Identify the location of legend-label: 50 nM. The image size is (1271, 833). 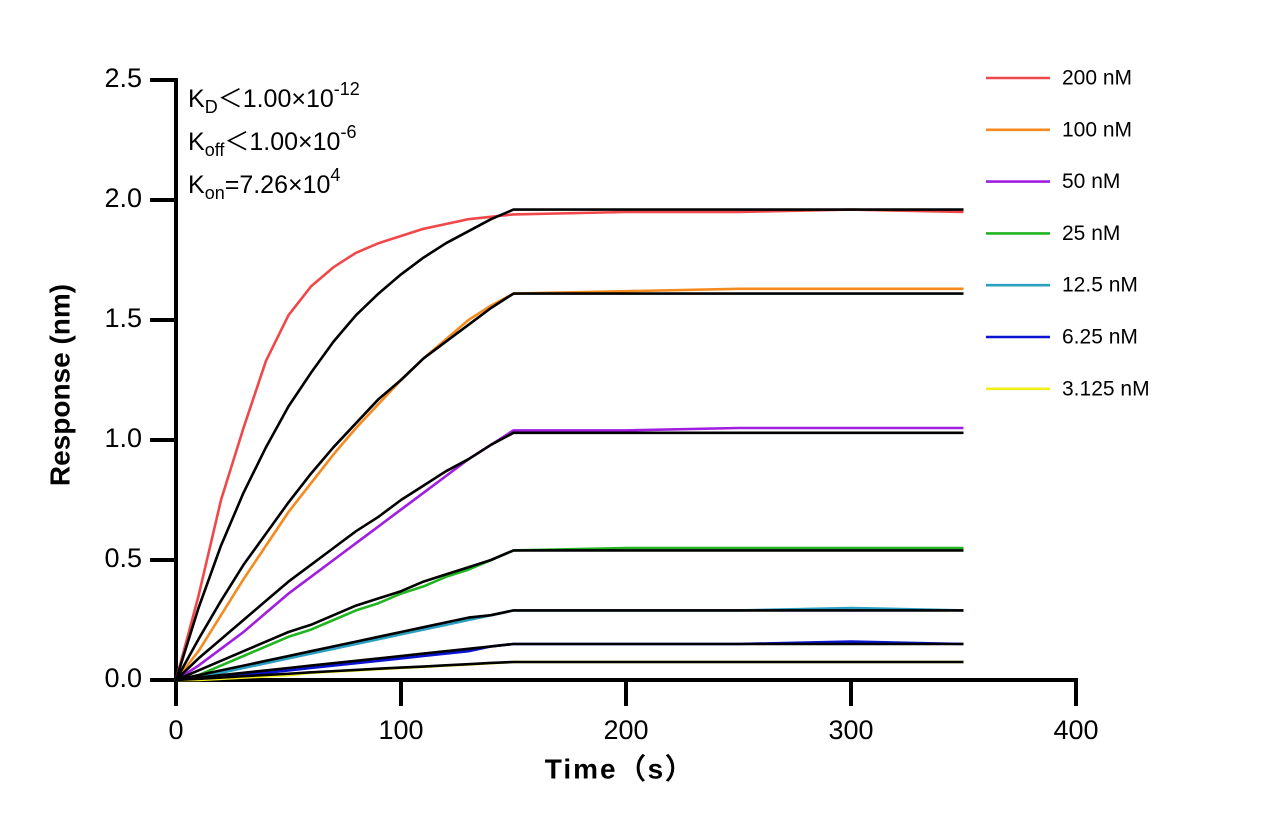
(1091, 181).